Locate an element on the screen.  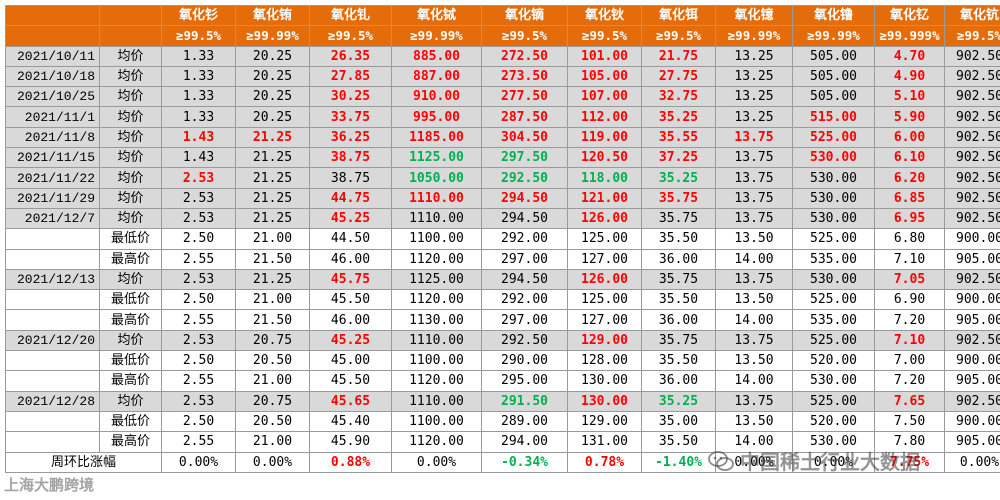
price-cell: 35.25 is located at coordinates (678, 117).